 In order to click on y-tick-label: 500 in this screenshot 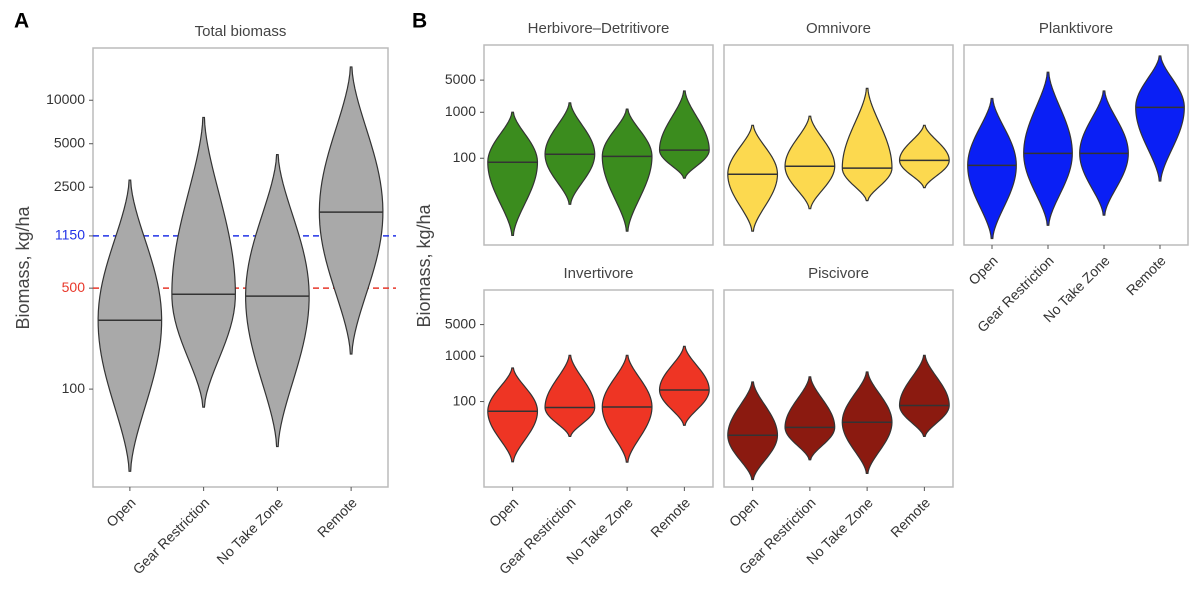, I will do `click(74, 287)`.